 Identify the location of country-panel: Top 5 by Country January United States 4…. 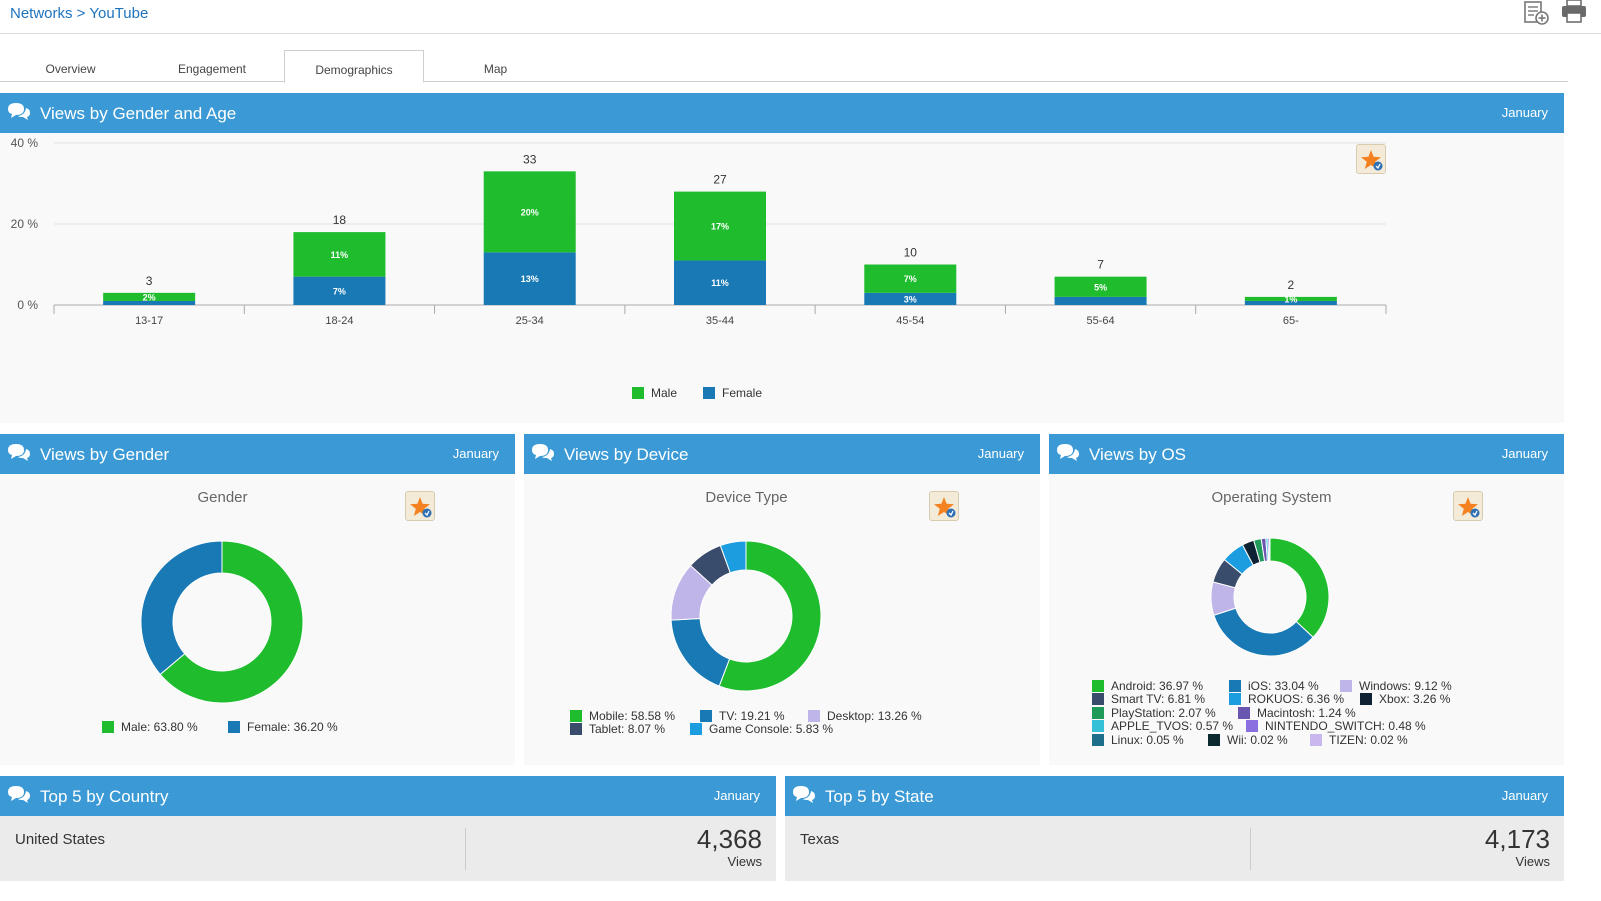
(388, 828).